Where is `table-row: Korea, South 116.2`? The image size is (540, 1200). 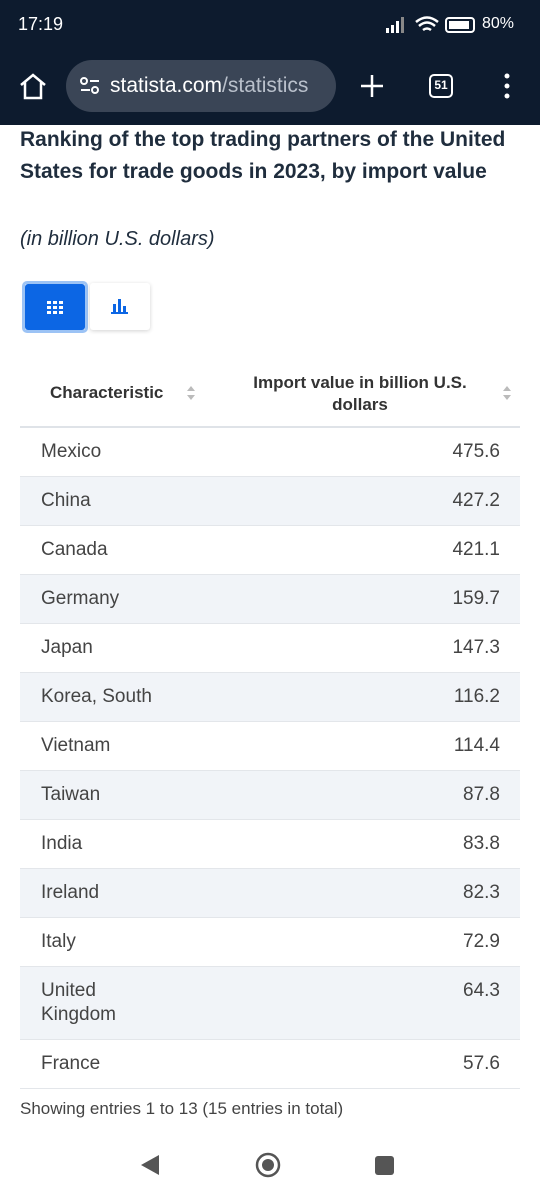
table-row: Korea, South 116.2 is located at coordinates (270, 697).